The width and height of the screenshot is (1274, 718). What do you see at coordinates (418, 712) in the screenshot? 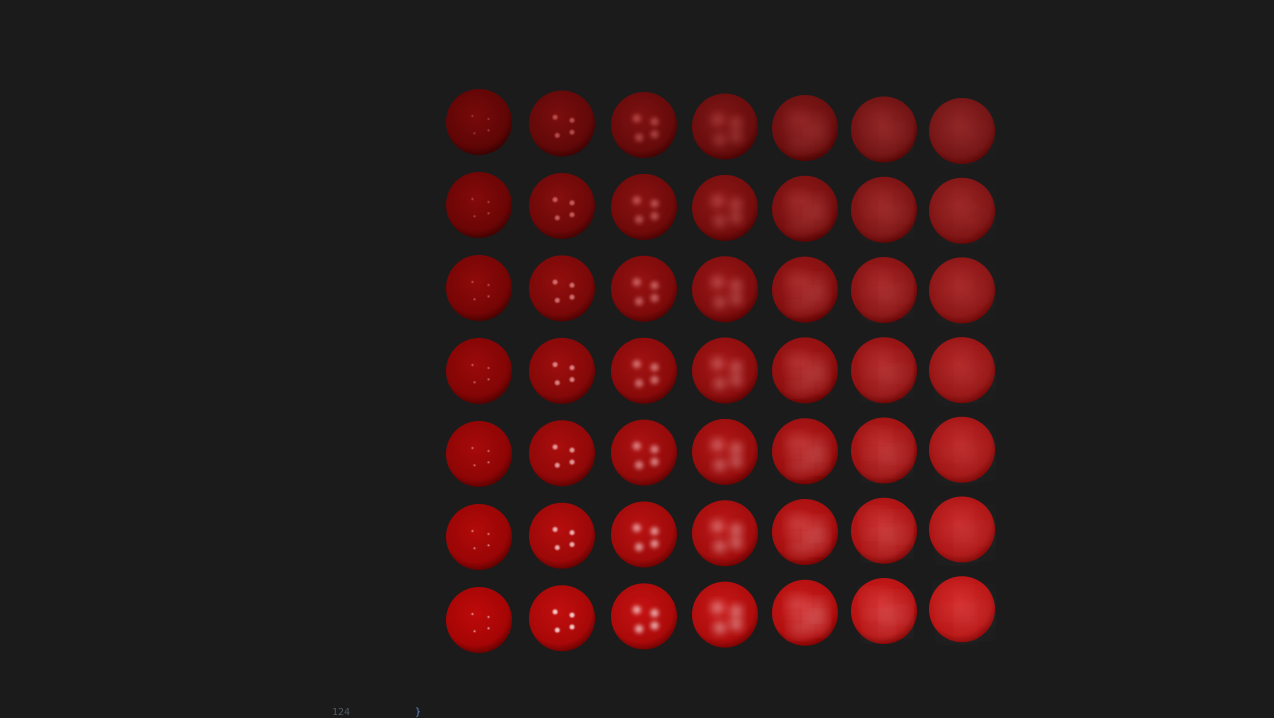
I see `code-text: }` at bounding box center [418, 712].